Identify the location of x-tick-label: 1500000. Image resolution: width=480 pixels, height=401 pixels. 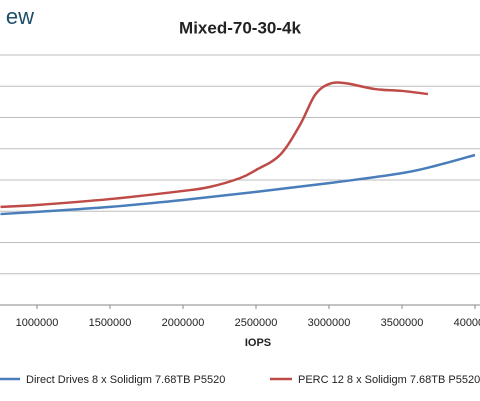
(110, 323).